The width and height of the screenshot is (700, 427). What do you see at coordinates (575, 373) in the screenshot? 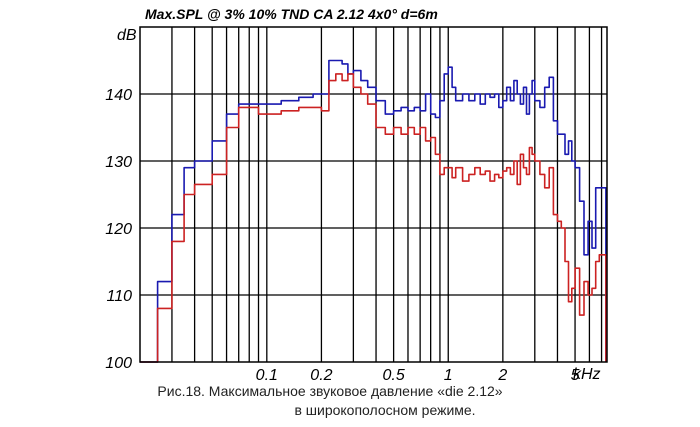
I see `x-tick-label: 5` at bounding box center [575, 373].